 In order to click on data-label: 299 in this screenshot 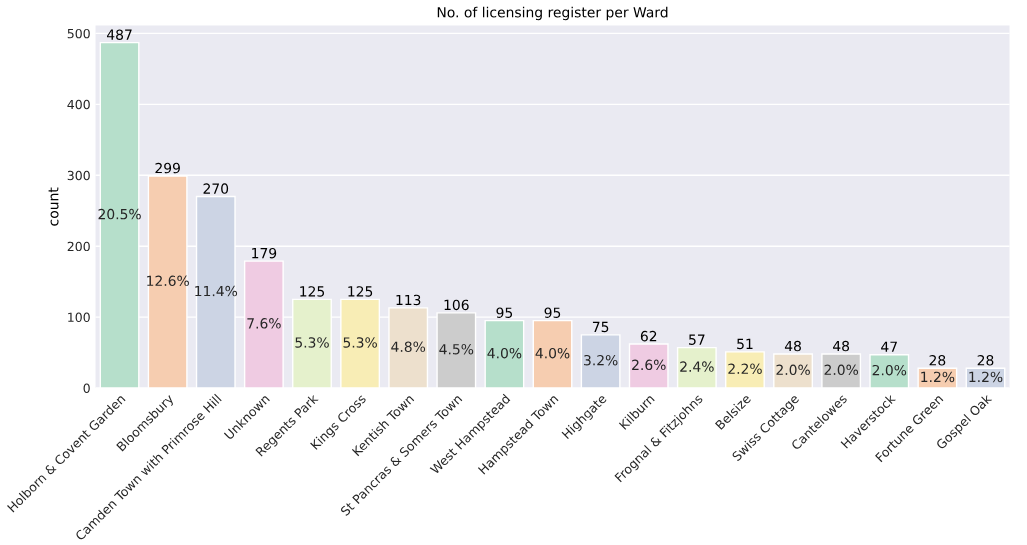, I will do `click(167, 168)`.